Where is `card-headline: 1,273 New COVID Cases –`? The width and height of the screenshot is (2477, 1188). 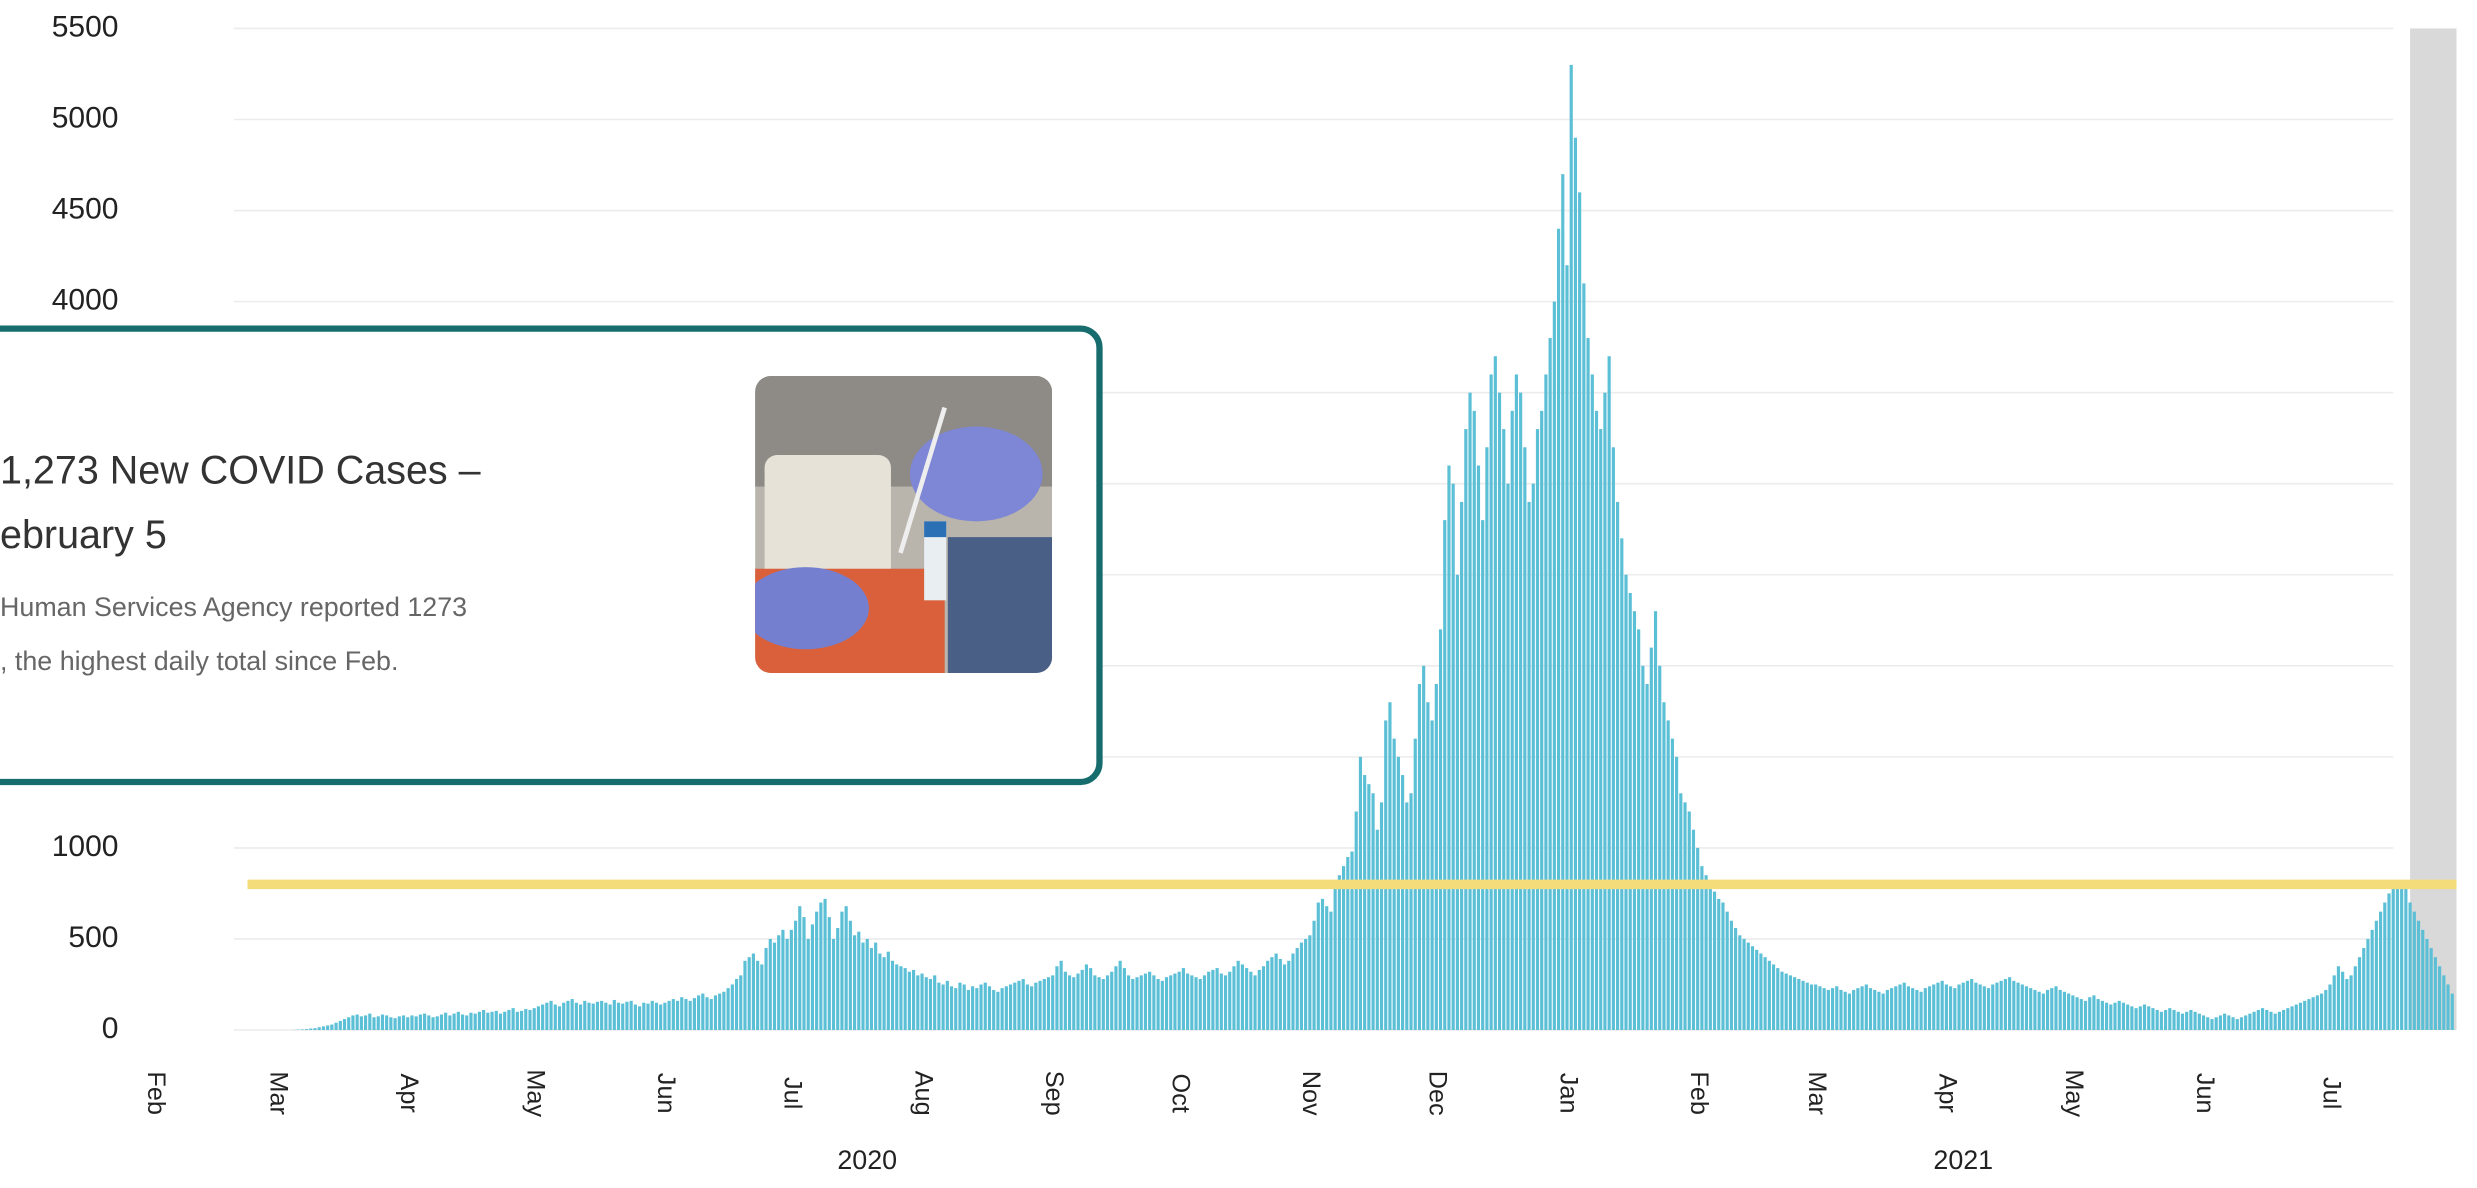 card-headline: 1,273 New COVID Cases – is located at coordinates (240, 470).